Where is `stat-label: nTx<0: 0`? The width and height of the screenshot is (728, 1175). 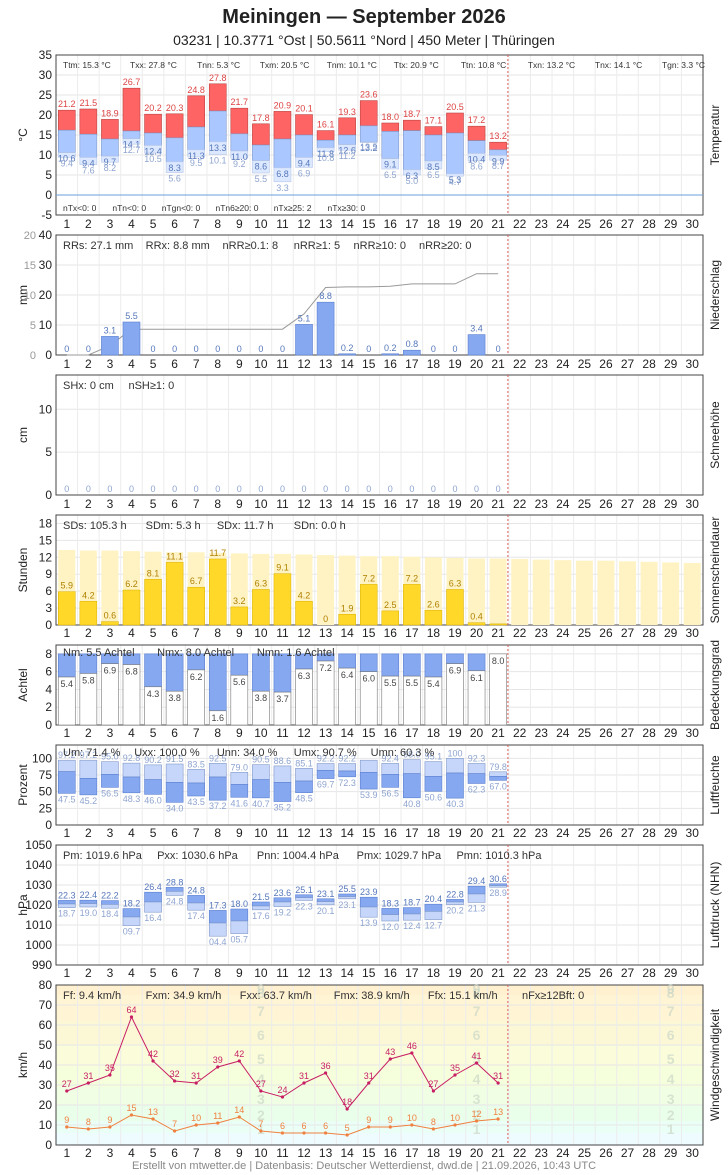
stat-label: nTx<0: 0 is located at coordinates (80, 208).